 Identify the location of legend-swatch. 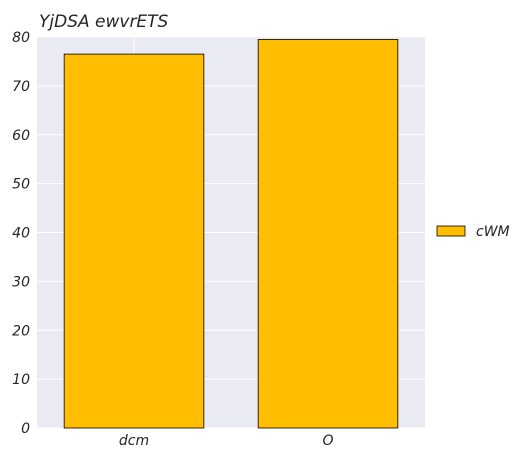
(451, 231).